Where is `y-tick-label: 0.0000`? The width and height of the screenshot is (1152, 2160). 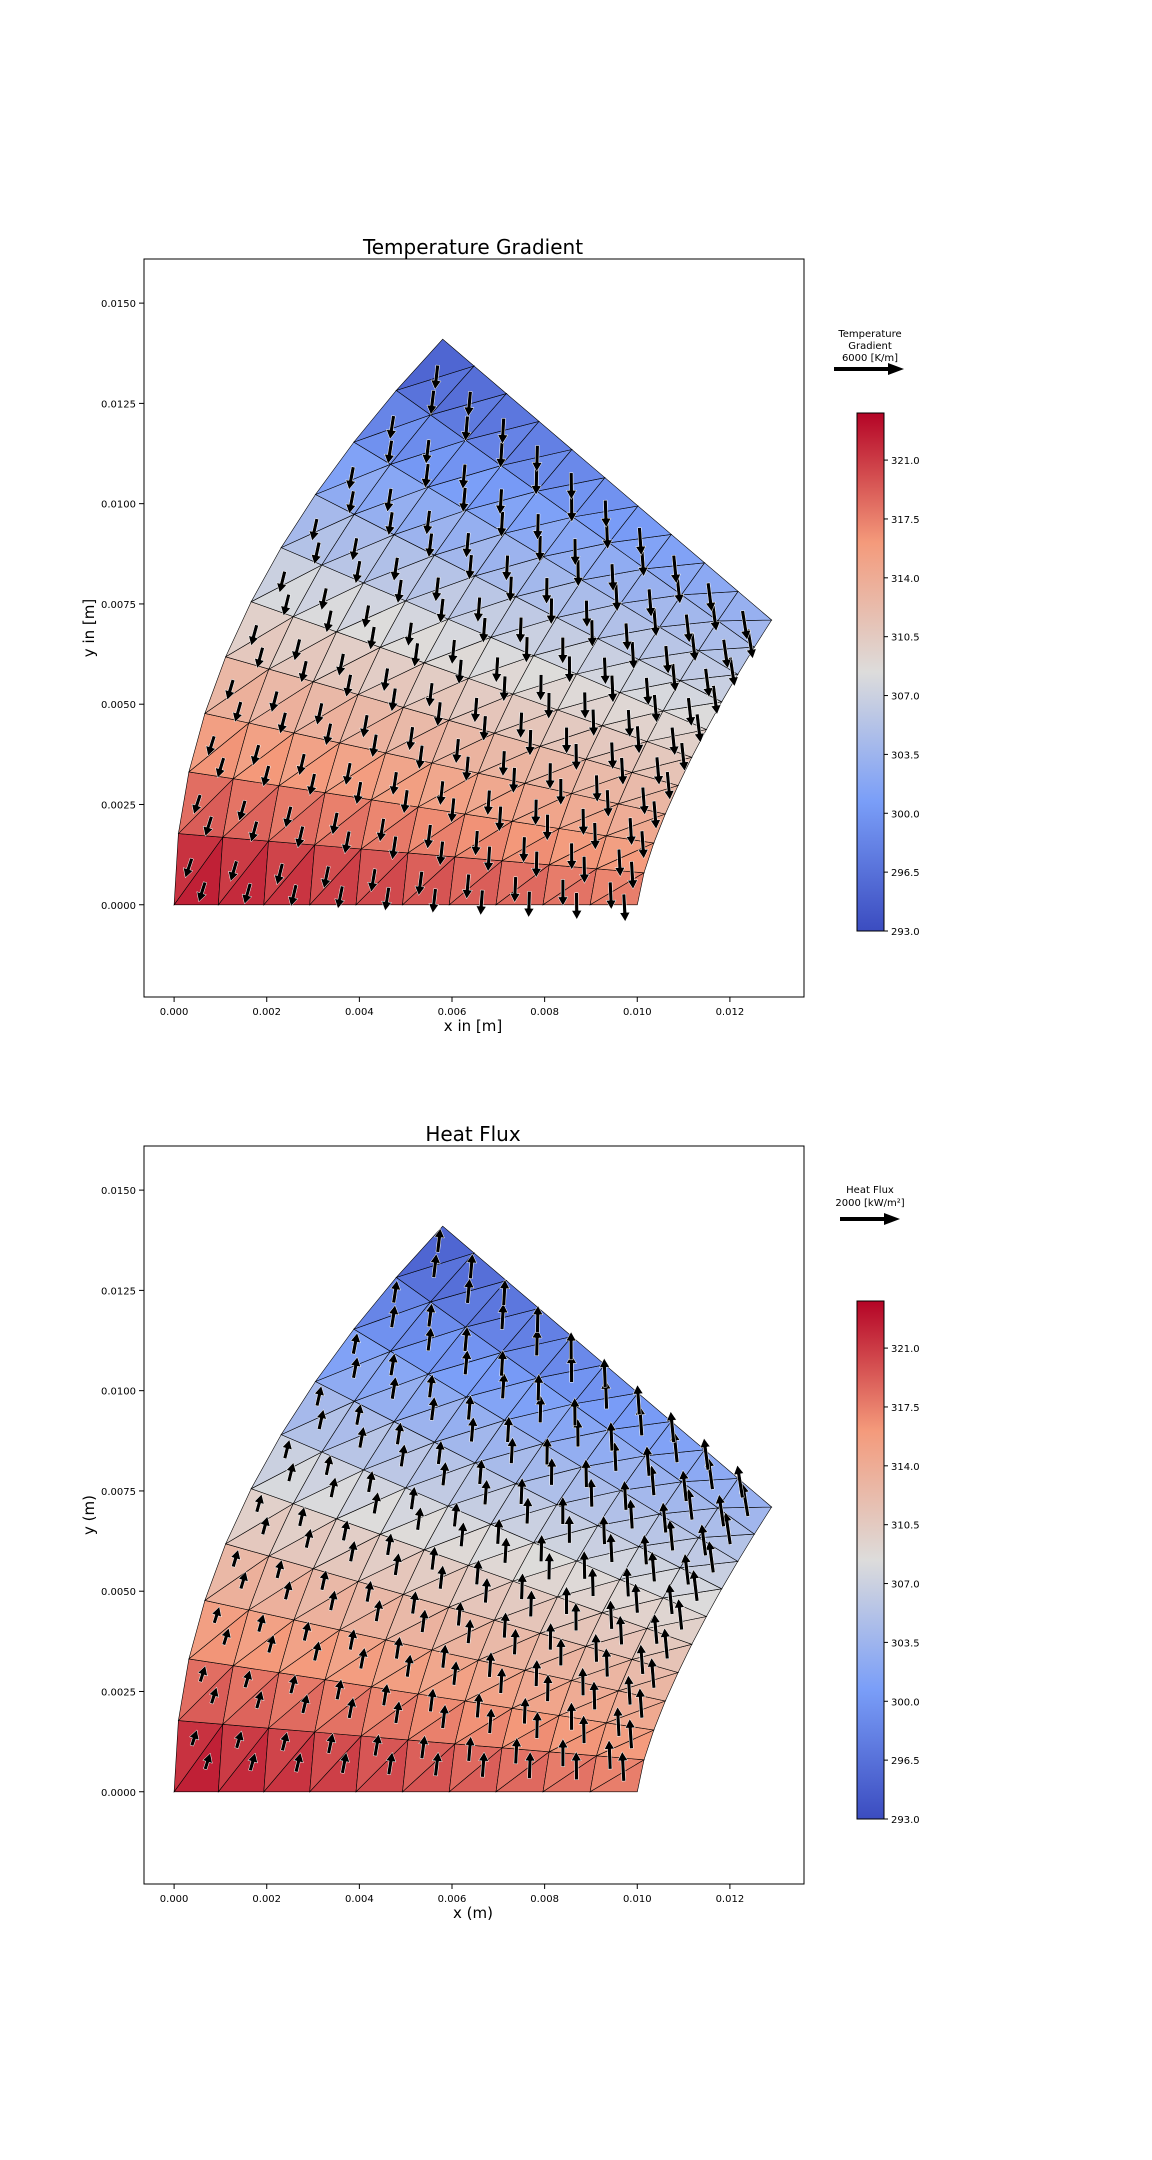
y-tick-label: 0.0000 is located at coordinates (118, 1793).